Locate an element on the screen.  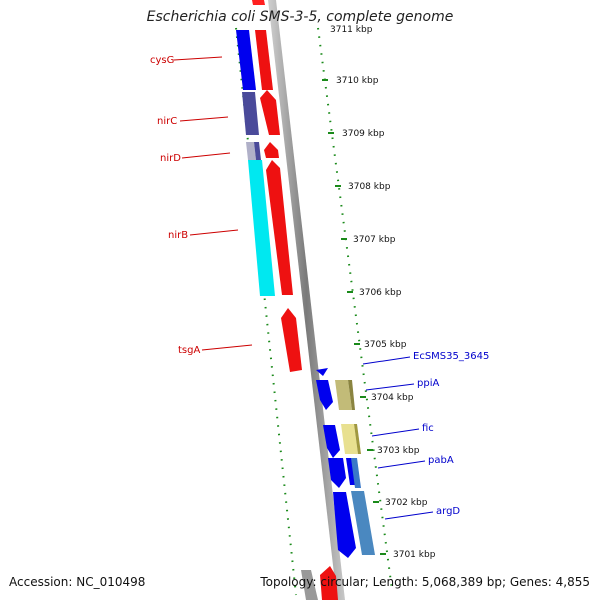
gene-label-nirB: nirB is located at coordinates (178, 235).